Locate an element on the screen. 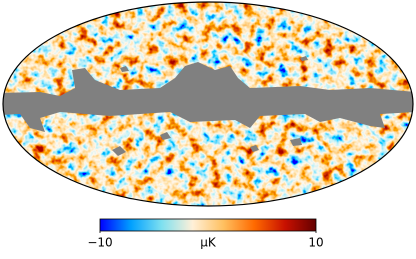  colorbar-label: μK is located at coordinates (208, 243).